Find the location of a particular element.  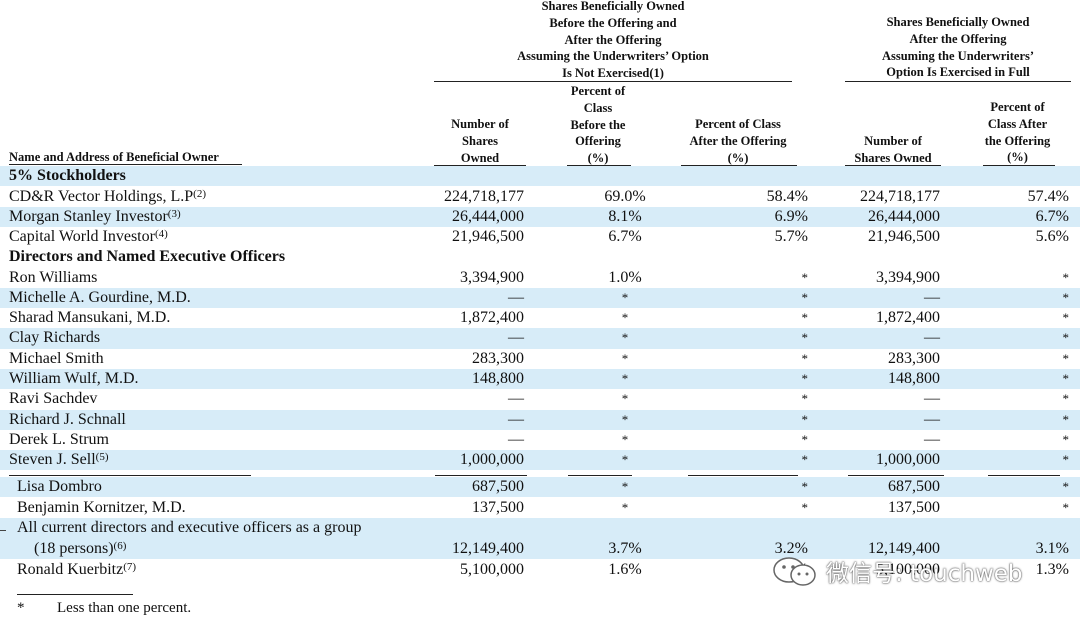

header-line: Shares Beneficially Owned is located at coordinates (613, 6).